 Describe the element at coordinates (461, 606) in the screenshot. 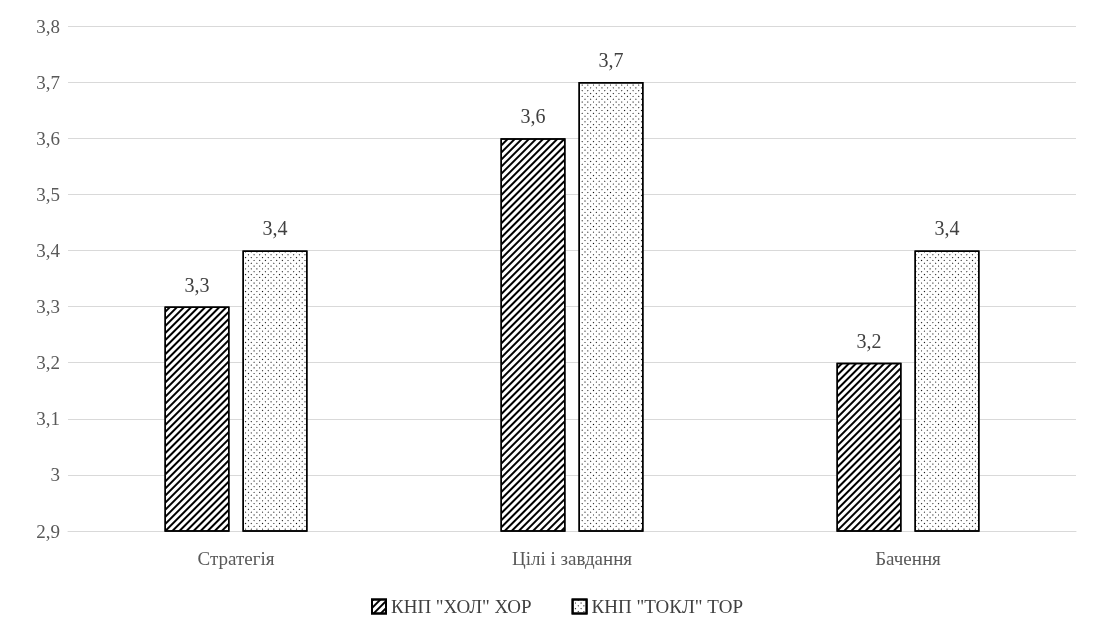

I see `legend-label: КНП "ХОЛ" ХОР` at that location.